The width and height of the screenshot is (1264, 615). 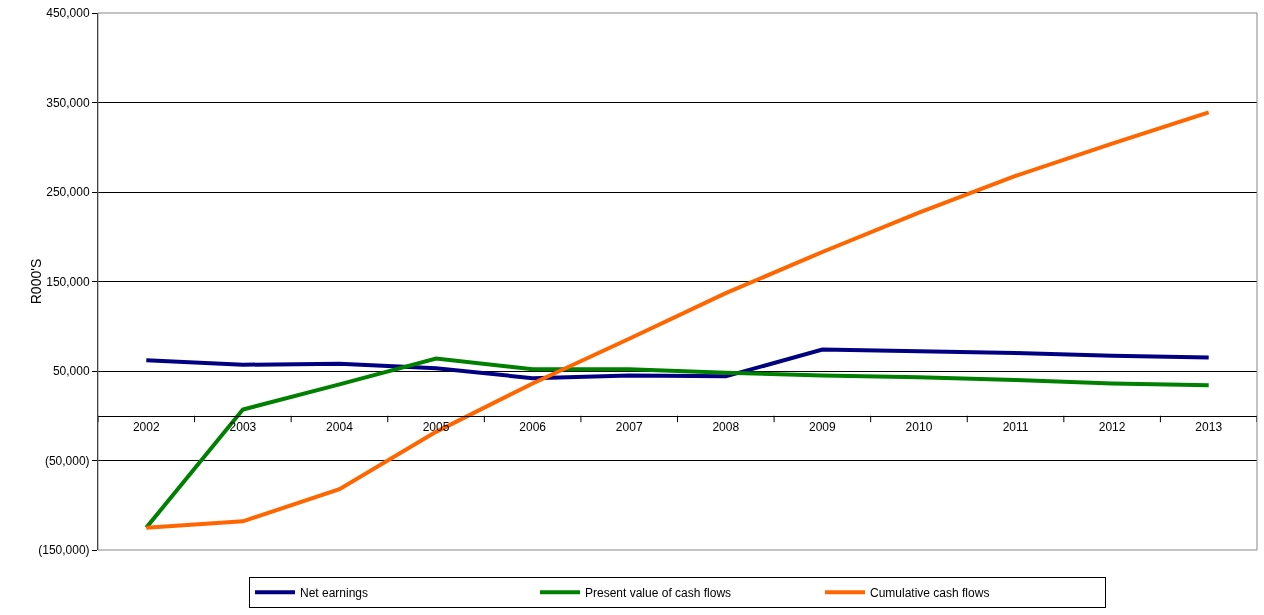 I want to click on y-tick-label: (150,000), so click(x=64, y=550).